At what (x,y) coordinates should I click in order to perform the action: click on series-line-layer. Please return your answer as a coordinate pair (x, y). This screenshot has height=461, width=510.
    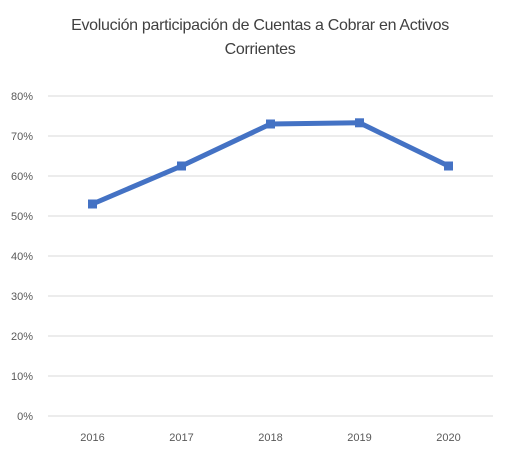
    Looking at the image, I should click on (270, 163).